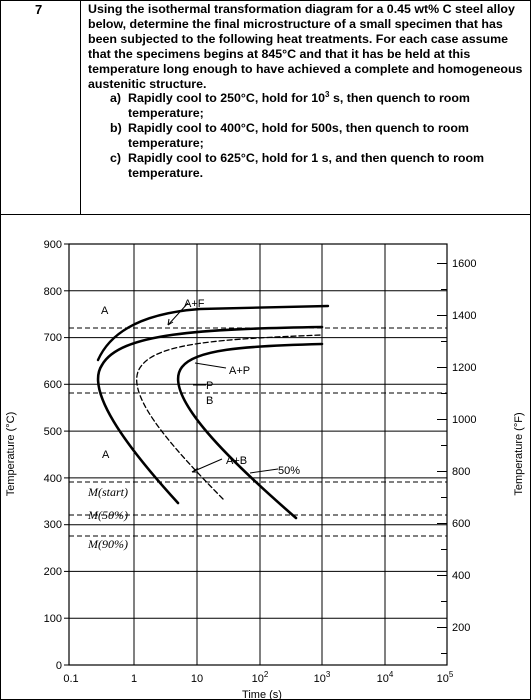 Image resolution: width=531 pixels, height=700 pixels. I want to click on martensite-start-label: M(start), so click(107, 492).